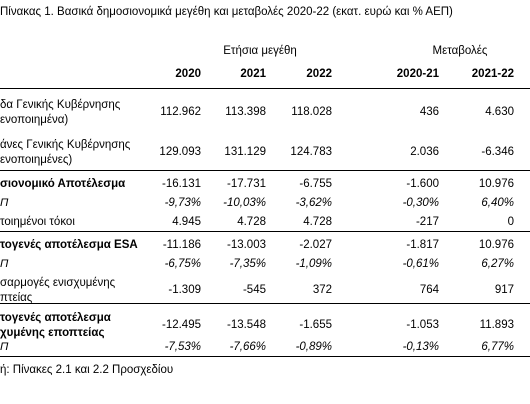  What do you see at coordinates (246, 245) in the screenshot?
I see `table-cell: -13.003` at bounding box center [246, 245].